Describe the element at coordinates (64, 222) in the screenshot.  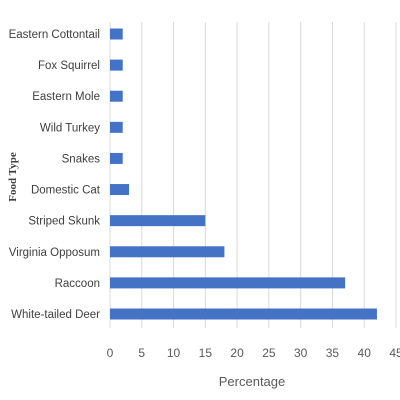
I see `category-label-striped-skunk: Striped Skunk` at that location.